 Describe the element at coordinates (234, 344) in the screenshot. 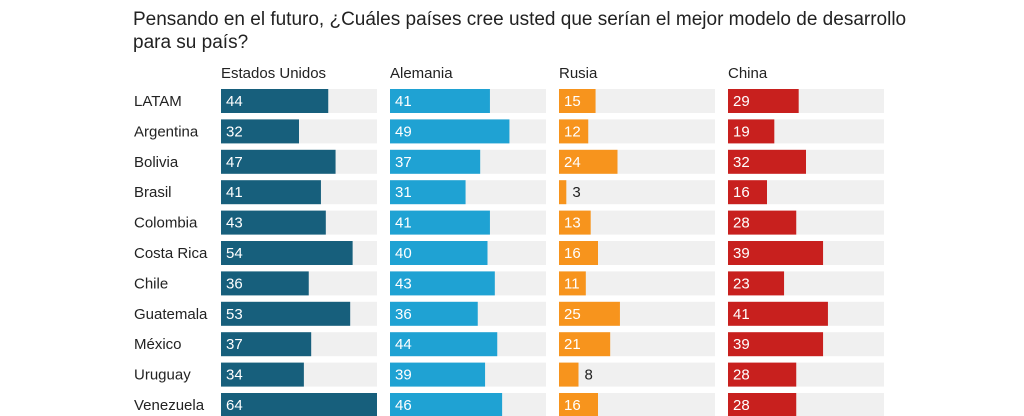

I see `data-label-estados-unidos-mexico: 37` at that location.